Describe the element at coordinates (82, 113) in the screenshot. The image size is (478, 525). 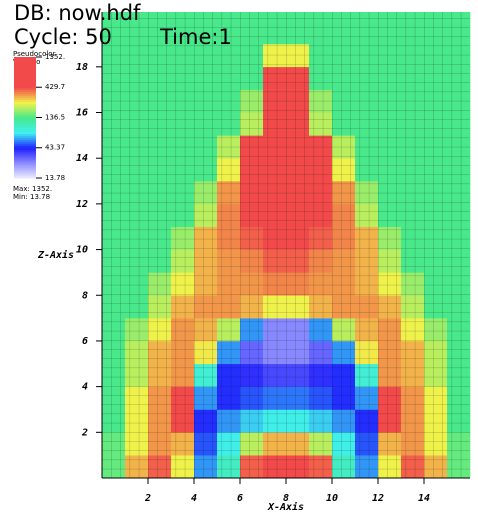
I see `y-tick-label: 16` at that location.